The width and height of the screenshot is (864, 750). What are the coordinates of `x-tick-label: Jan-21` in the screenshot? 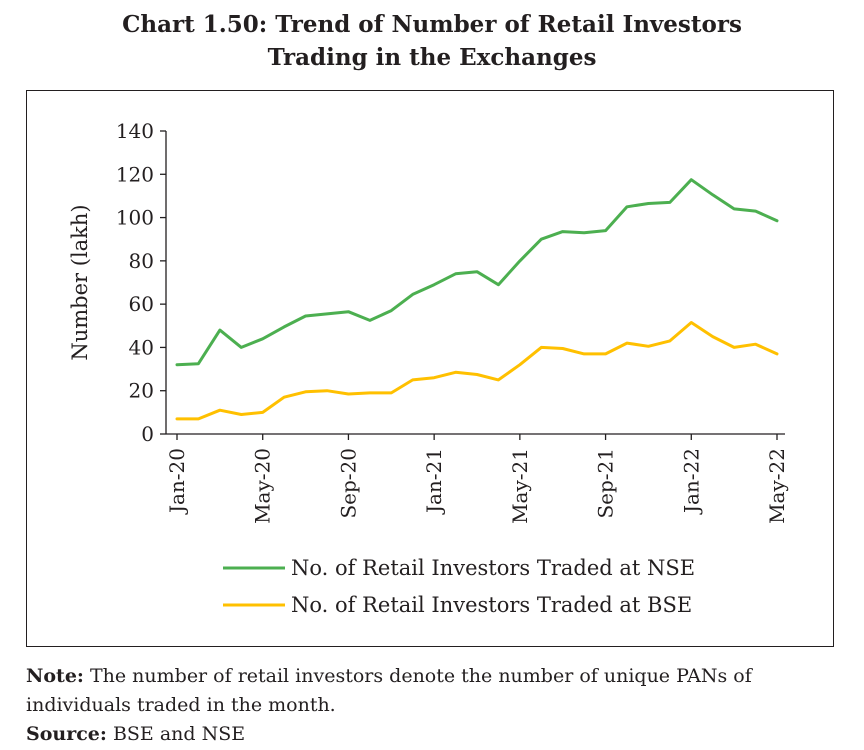 It's located at (434, 481).